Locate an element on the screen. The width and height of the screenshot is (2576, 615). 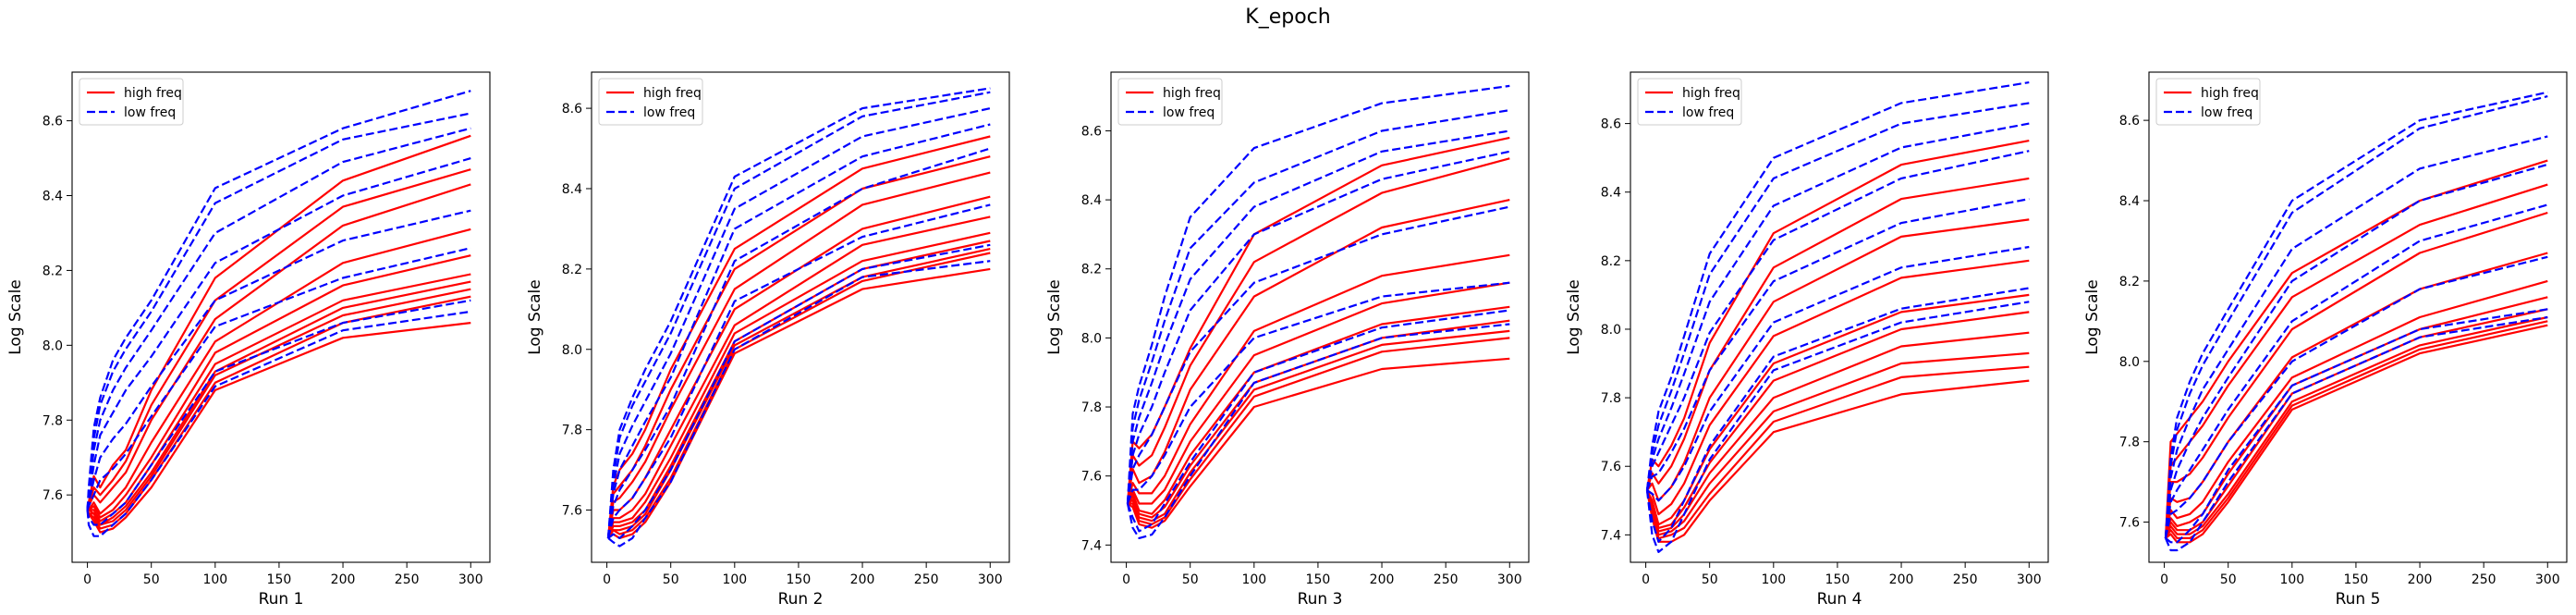
x-axis-label: Run 2 is located at coordinates (801, 599).